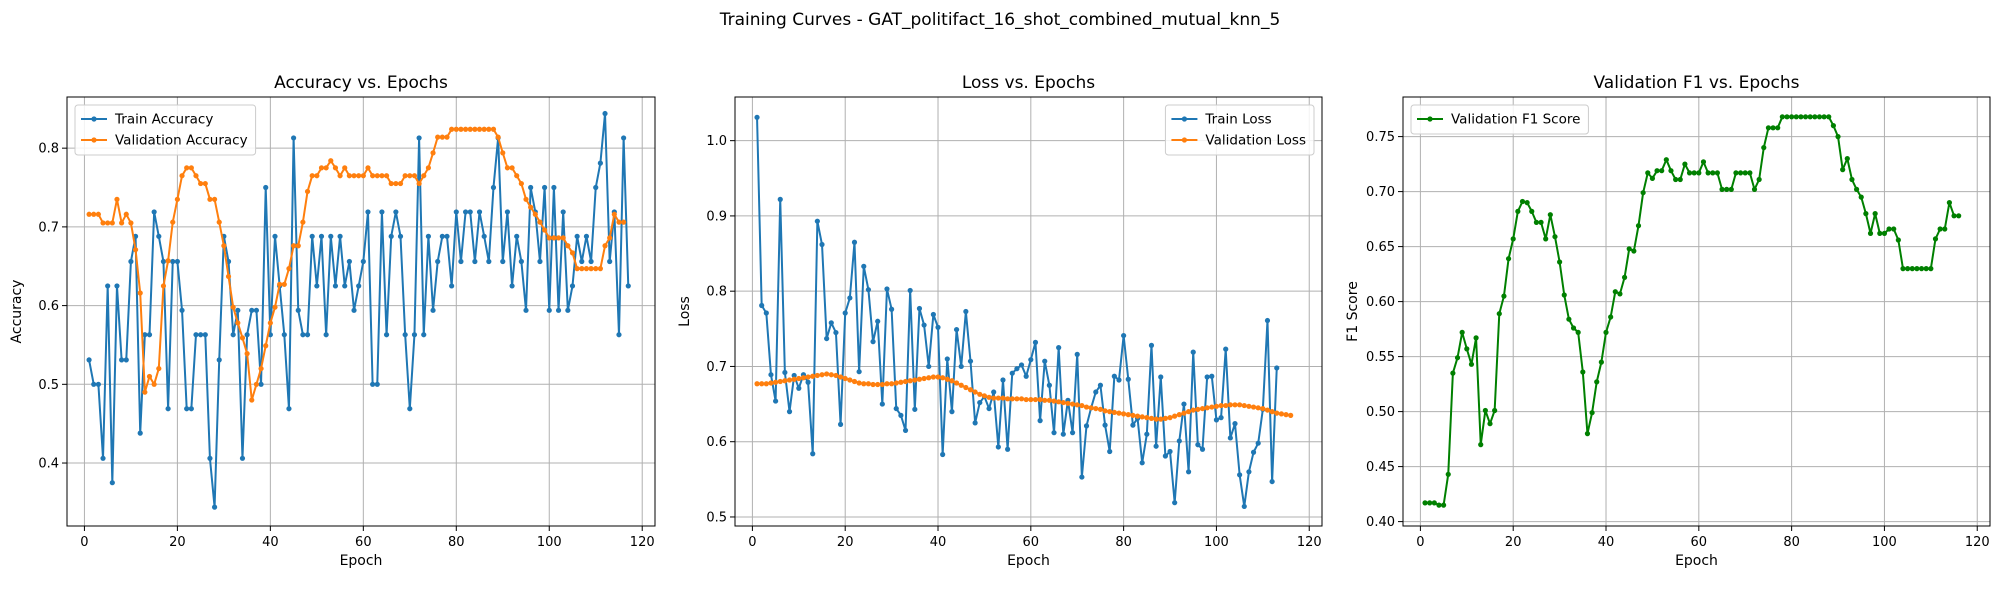  What do you see at coordinates (1499, 119) in the screenshot?
I see `legend: Validation F1 Score` at bounding box center [1499, 119].